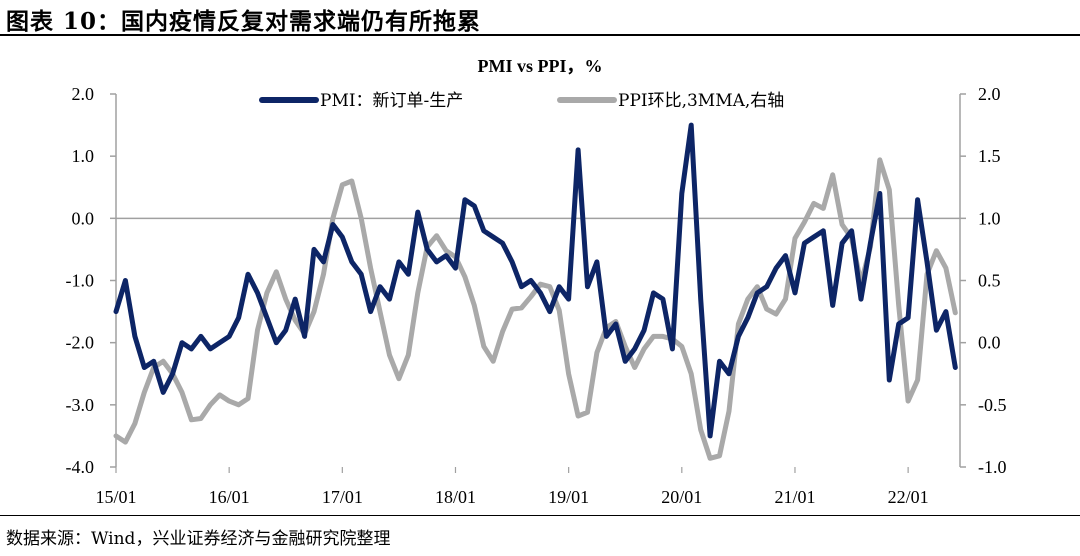  Describe the element at coordinates (794, 497) in the screenshot. I see `x-tick-label: 21/01` at that location.